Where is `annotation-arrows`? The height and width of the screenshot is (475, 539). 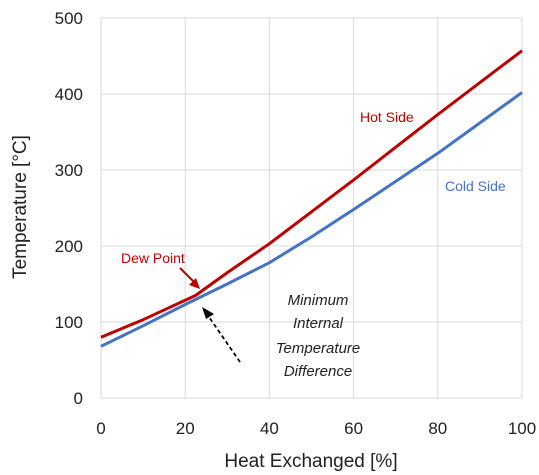
annotation-arrows is located at coordinates (210, 315).